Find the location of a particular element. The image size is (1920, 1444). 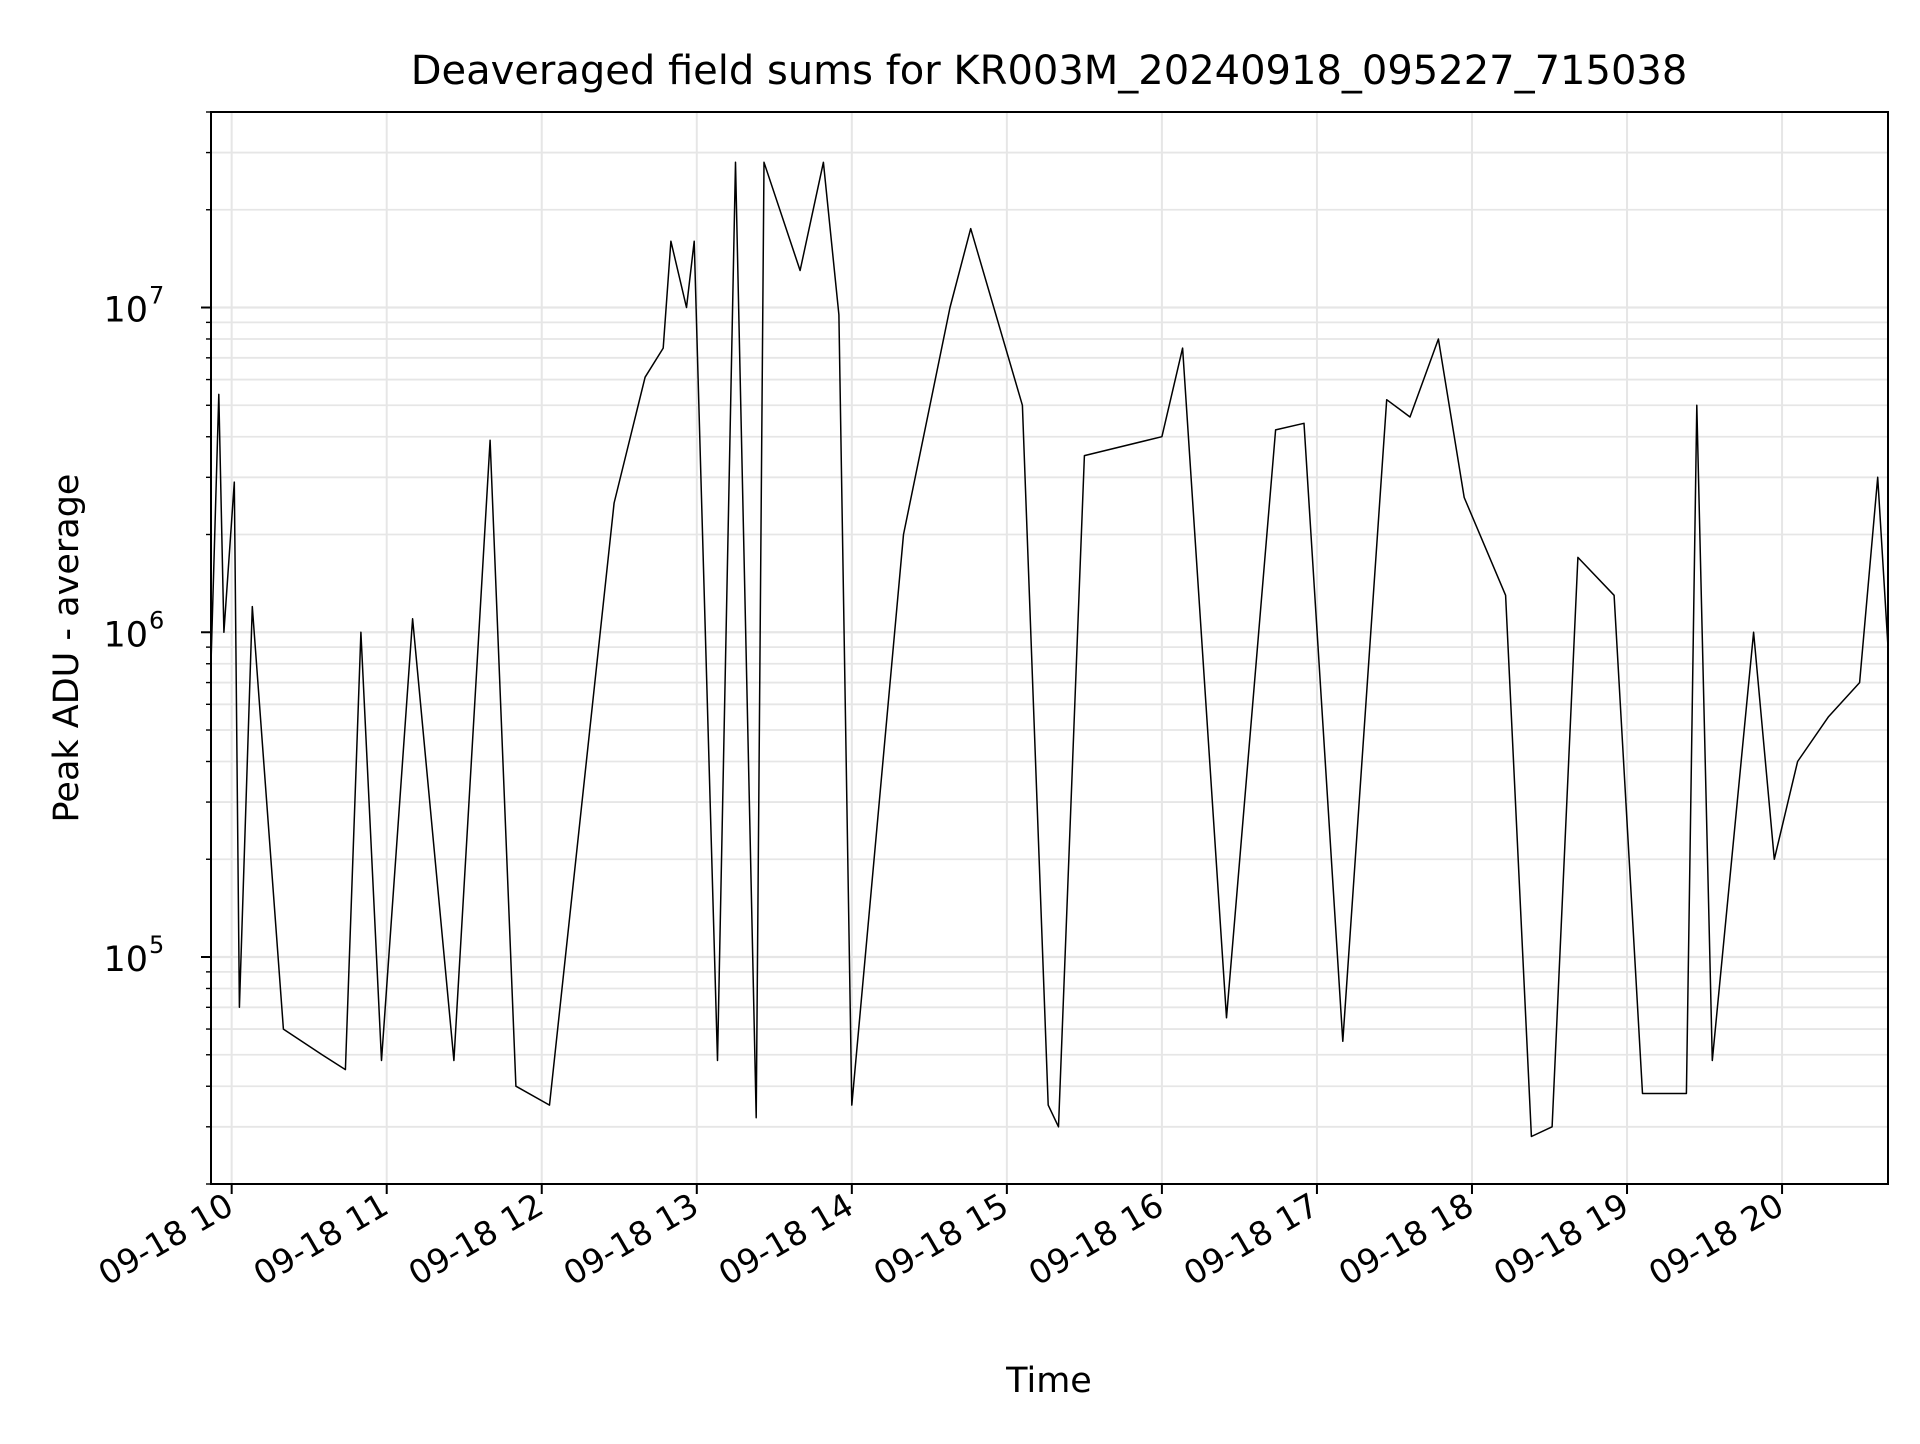

x-axis-label: Time is located at coordinates (1048, 1381).